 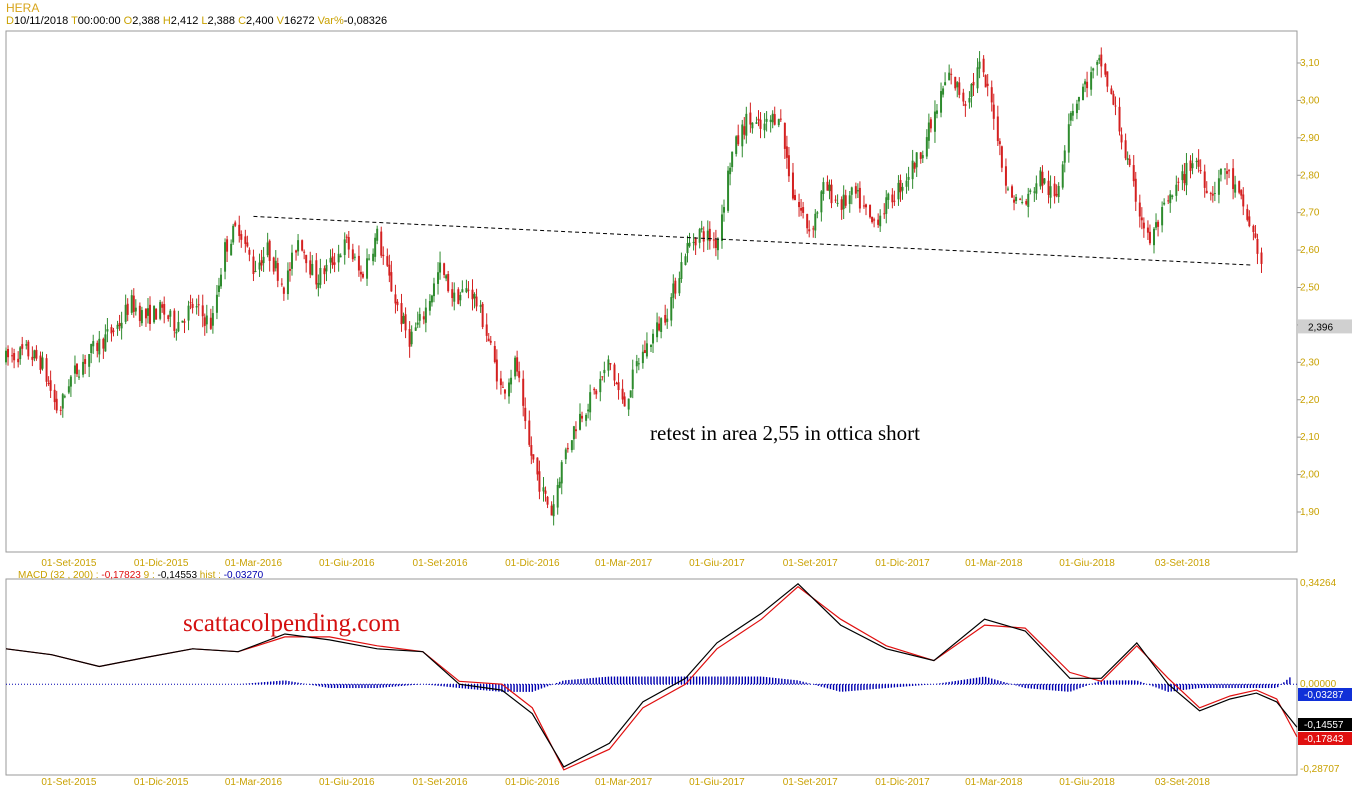 I want to click on hist-value: -0,03270, so click(x=244, y=575).